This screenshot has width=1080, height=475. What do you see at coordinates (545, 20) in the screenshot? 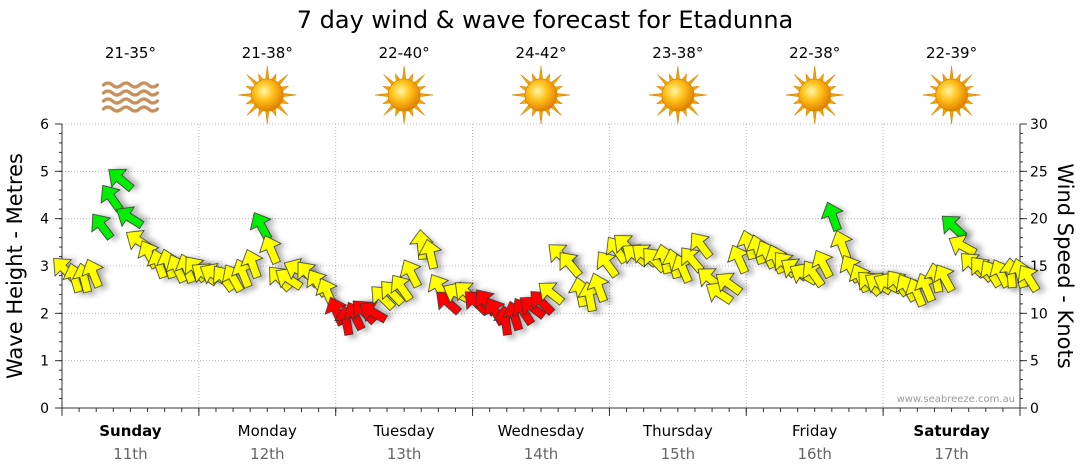
I see `chart-title: 7 day wind & wave forecast for Etadunna` at bounding box center [545, 20].